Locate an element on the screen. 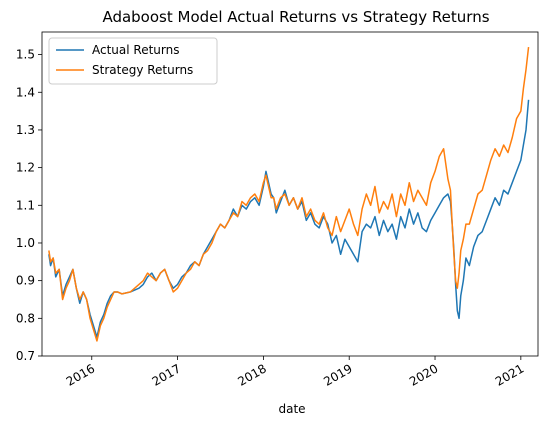 Image resolution: width=547 pixels, height=425 pixels. x-axis: 2016 2017 2018 2019 2020 2021 is located at coordinates (295, 372).